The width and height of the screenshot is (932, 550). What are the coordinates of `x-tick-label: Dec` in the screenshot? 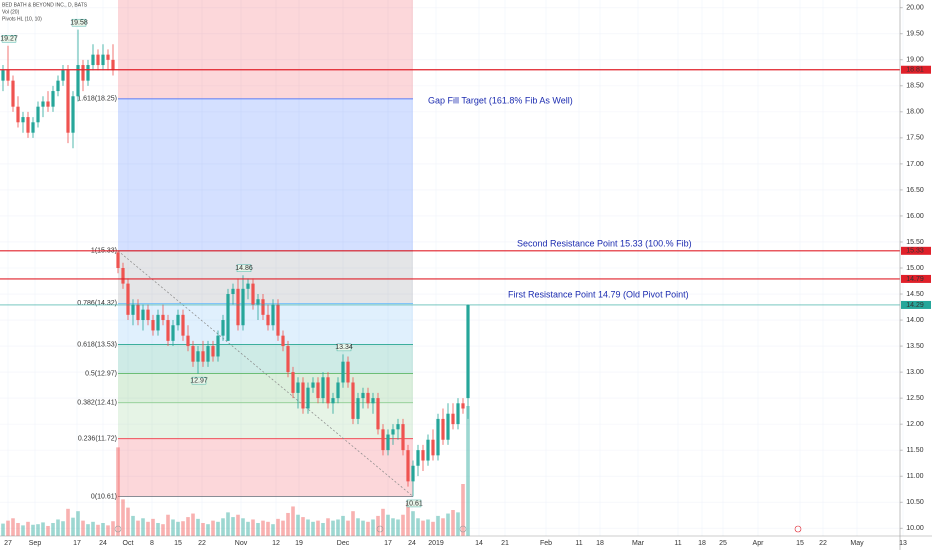 It's located at (343, 543).